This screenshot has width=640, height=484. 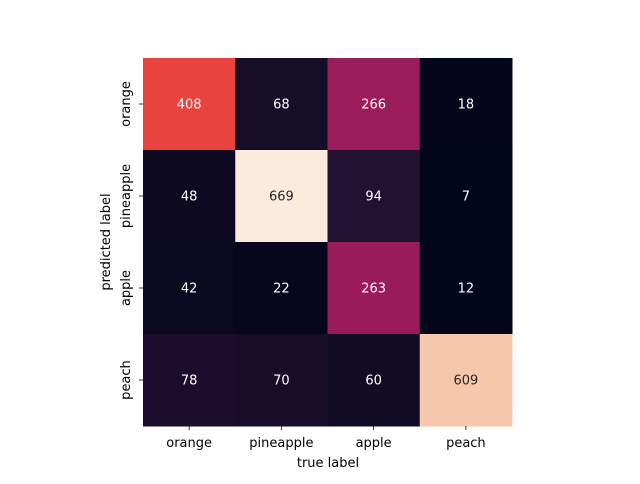 What do you see at coordinates (466, 443) in the screenshot?
I see `x-tick-label: peach` at bounding box center [466, 443].